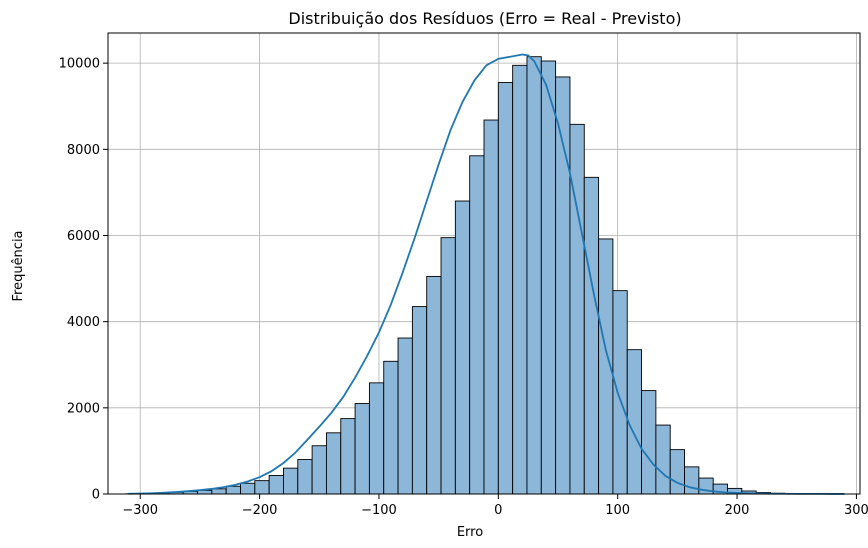 The image size is (868, 548). What do you see at coordinates (83, 322) in the screenshot?
I see `y-tick-label: 4000` at bounding box center [83, 322].